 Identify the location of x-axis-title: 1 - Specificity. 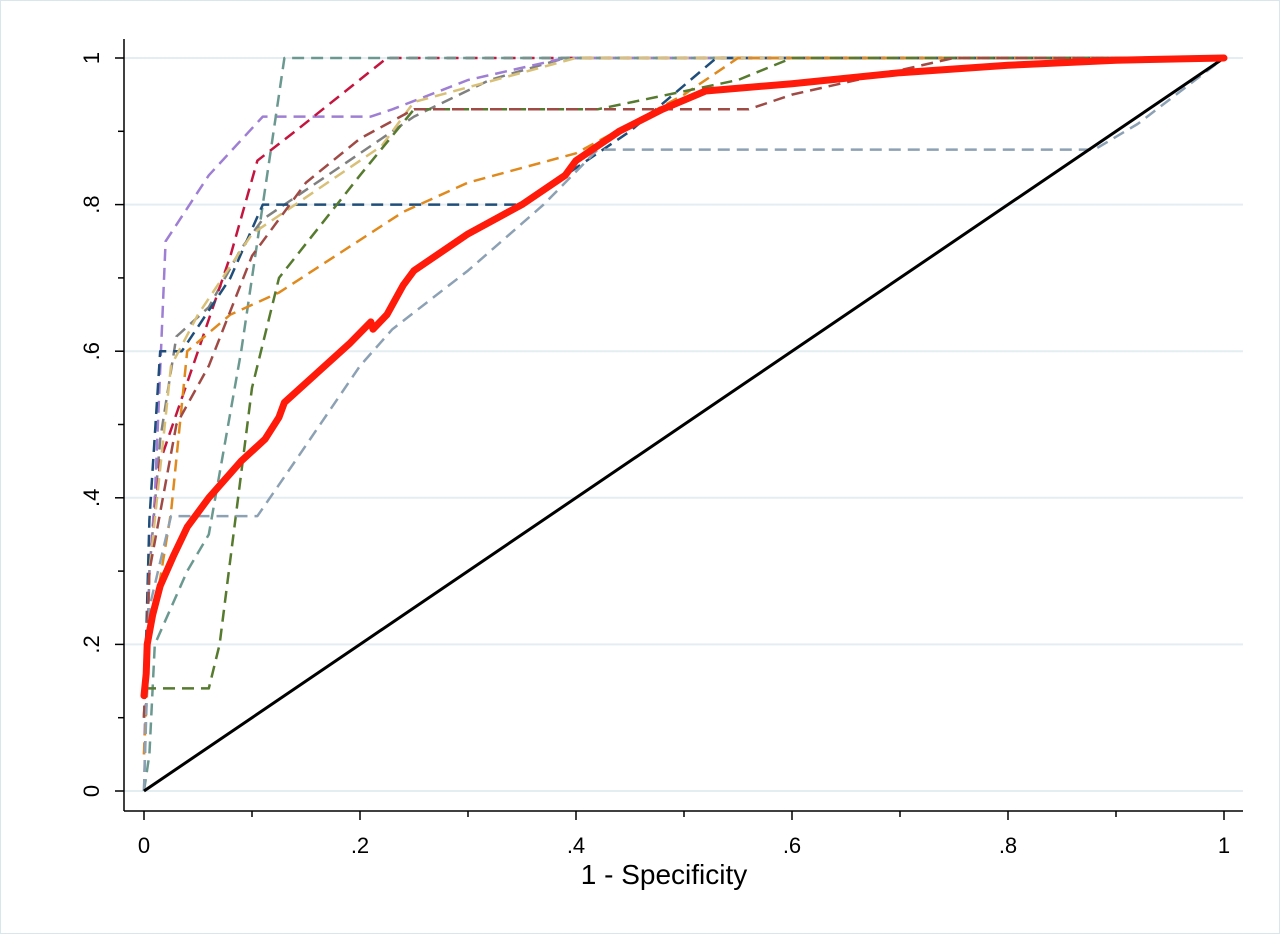
(664, 874).